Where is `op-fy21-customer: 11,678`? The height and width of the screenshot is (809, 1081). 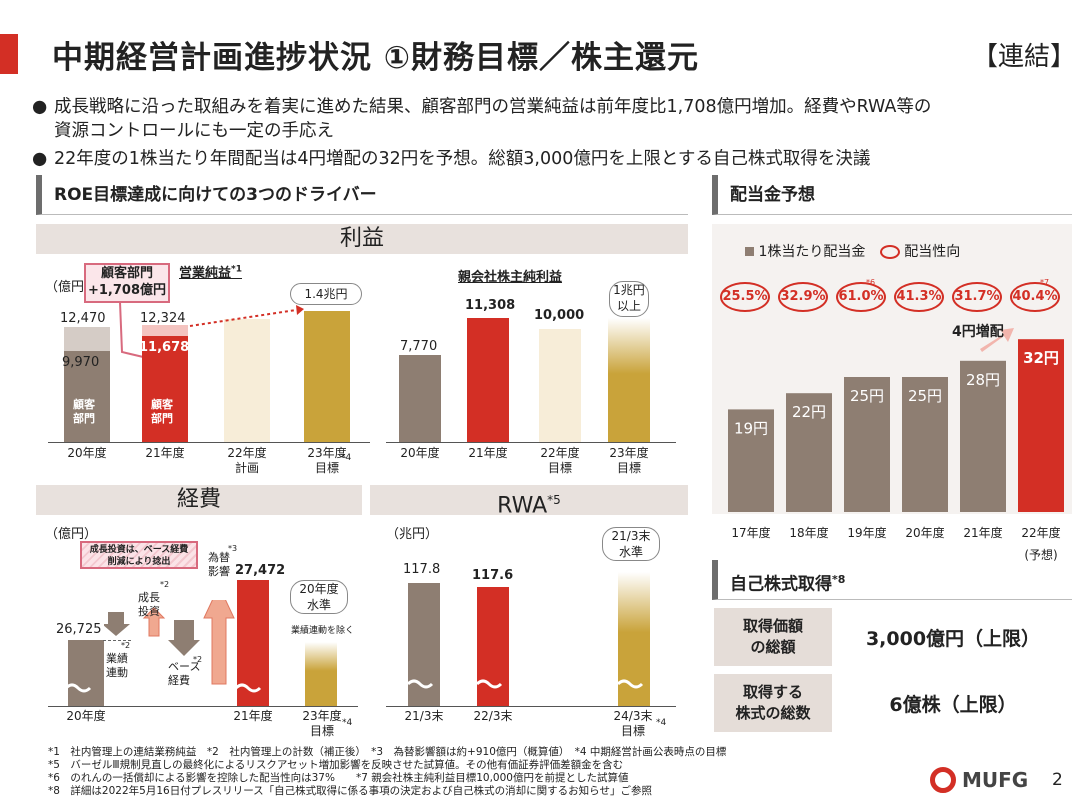
op-fy21-customer: 11,678 is located at coordinates (164, 347).